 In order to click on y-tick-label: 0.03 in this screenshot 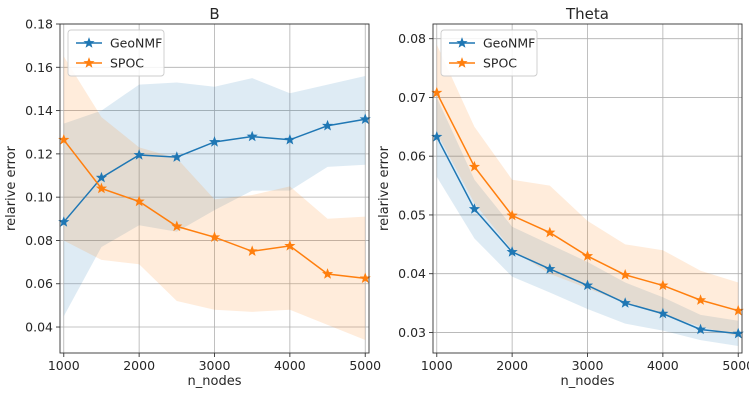, I will do `click(412, 332)`.